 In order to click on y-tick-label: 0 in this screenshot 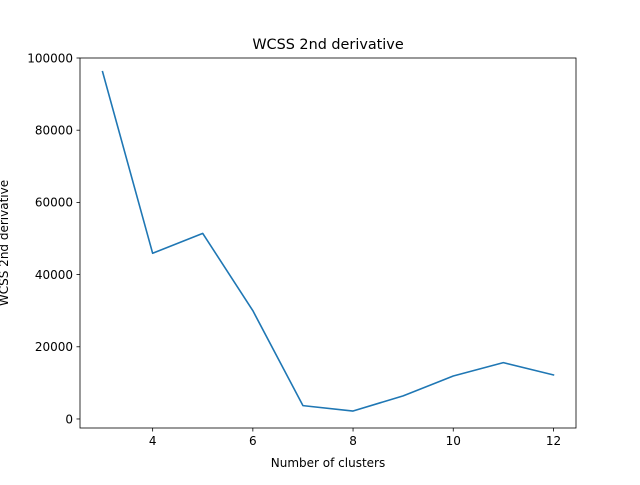, I will do `click(69, 419)`.